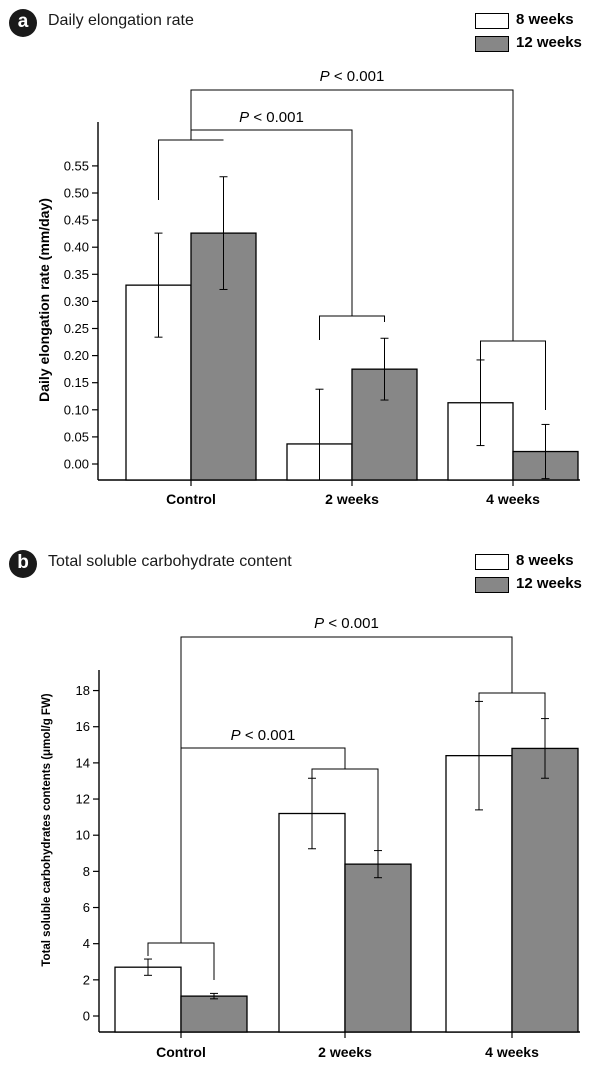 The height and width of the screenshot is (1067, 595). What do you see at coordinates (76, 328) in the screenshot?
I see `y-tick-label: 0.25` at bounding box center [76, 328].